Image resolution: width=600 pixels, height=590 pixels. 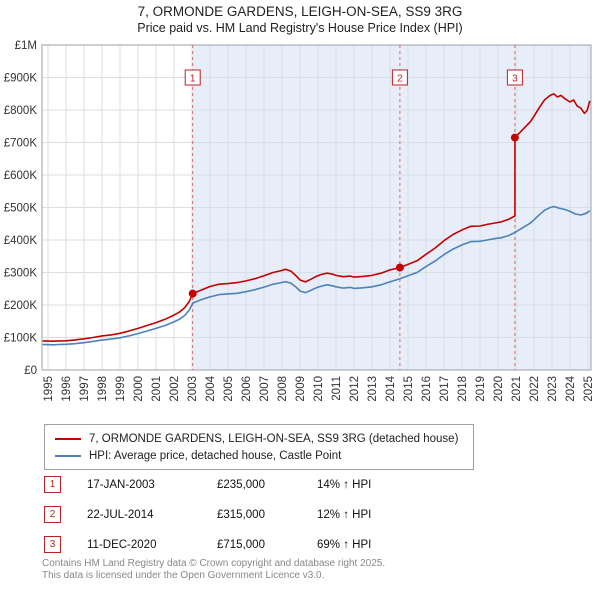 I want to click on svg-text: 2018, so click(x=463, y=389).